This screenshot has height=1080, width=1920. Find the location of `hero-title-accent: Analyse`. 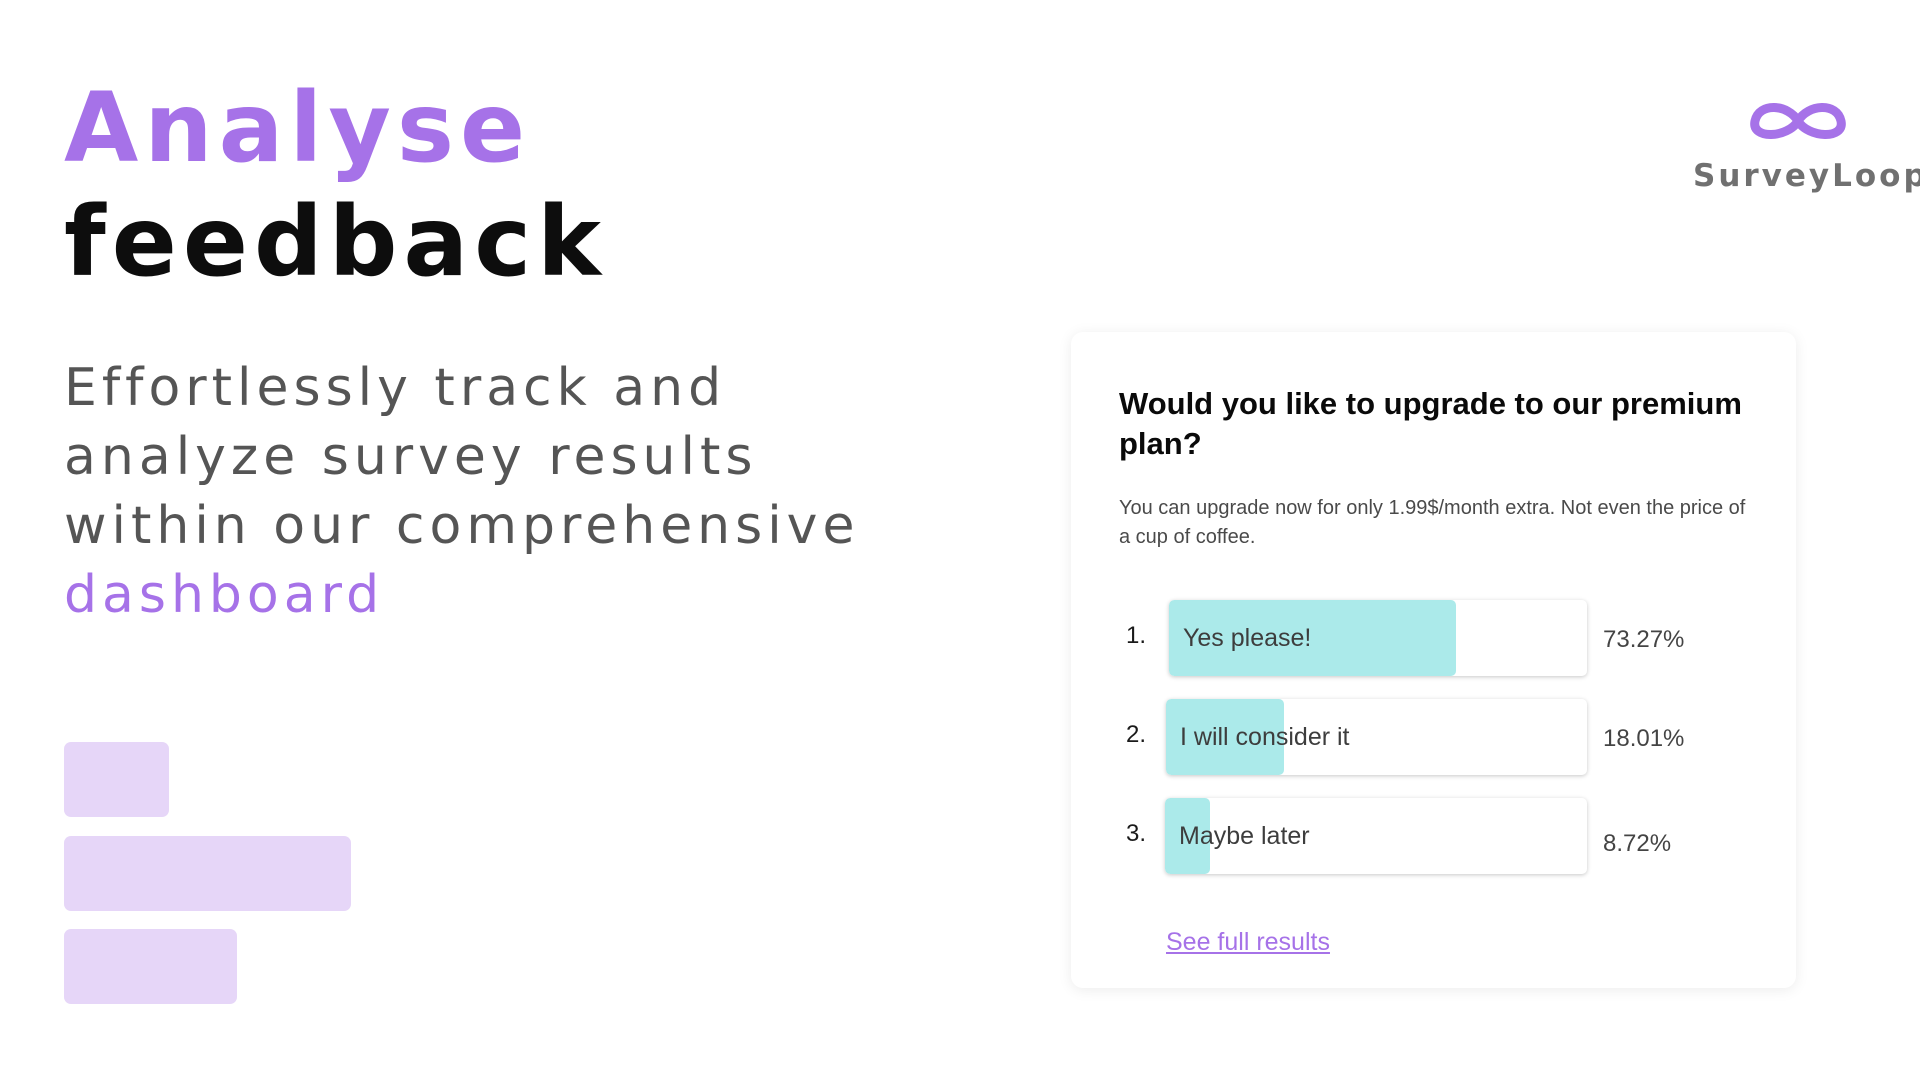

hero-title-accent: Analyse is located at coordinates (298, 128).